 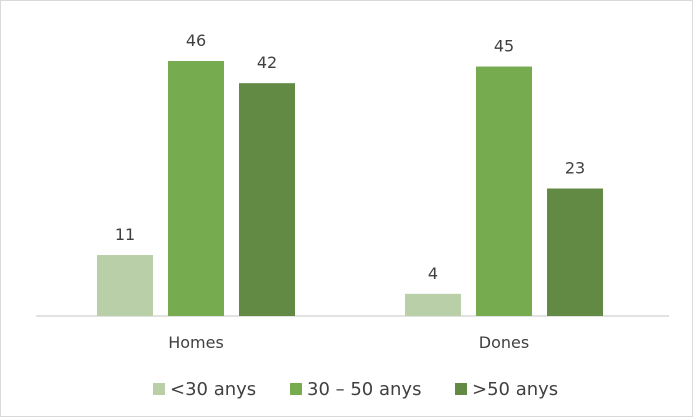 I want to click on category-label-homes: Homes, so click(x=196, y=342).